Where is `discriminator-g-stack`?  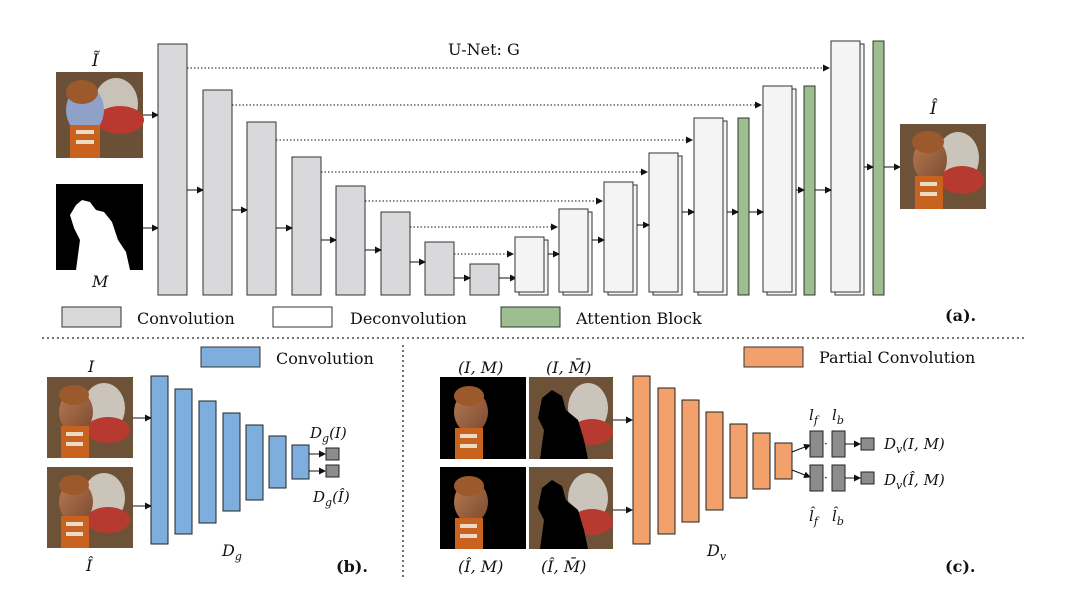
discriminator-g-stack is located at coordinates (230, 460).